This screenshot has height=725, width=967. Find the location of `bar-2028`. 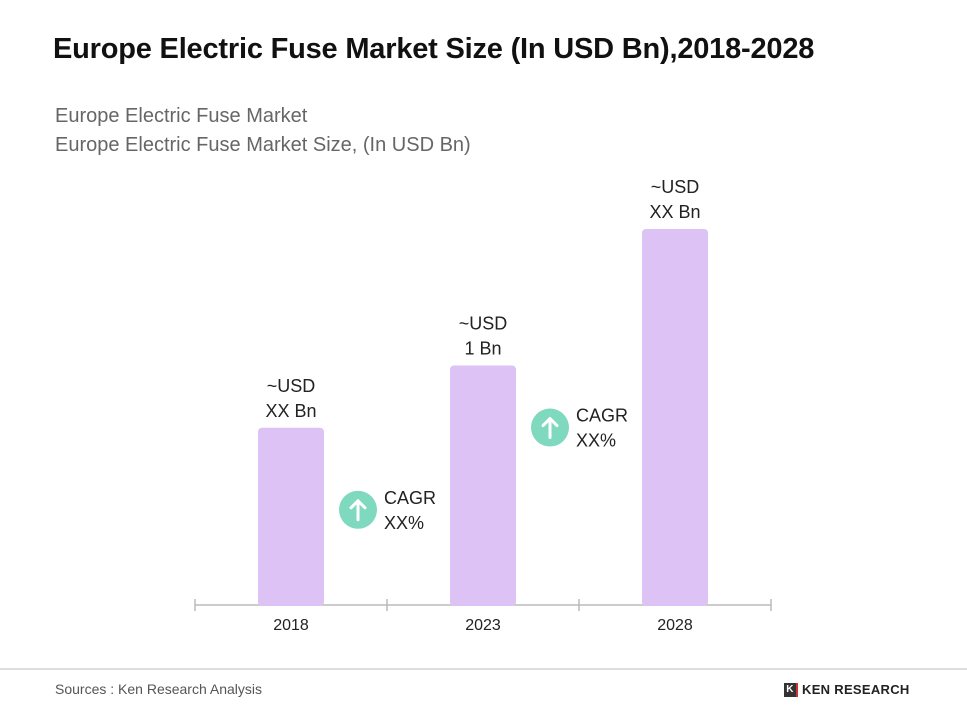

bar-2028 is located at coordinates (675, 417).